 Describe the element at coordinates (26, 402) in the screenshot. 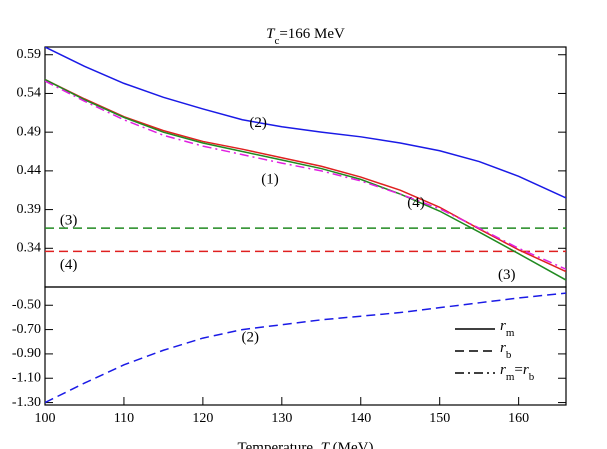

I see `y-tick-label: -1.30` at that location.